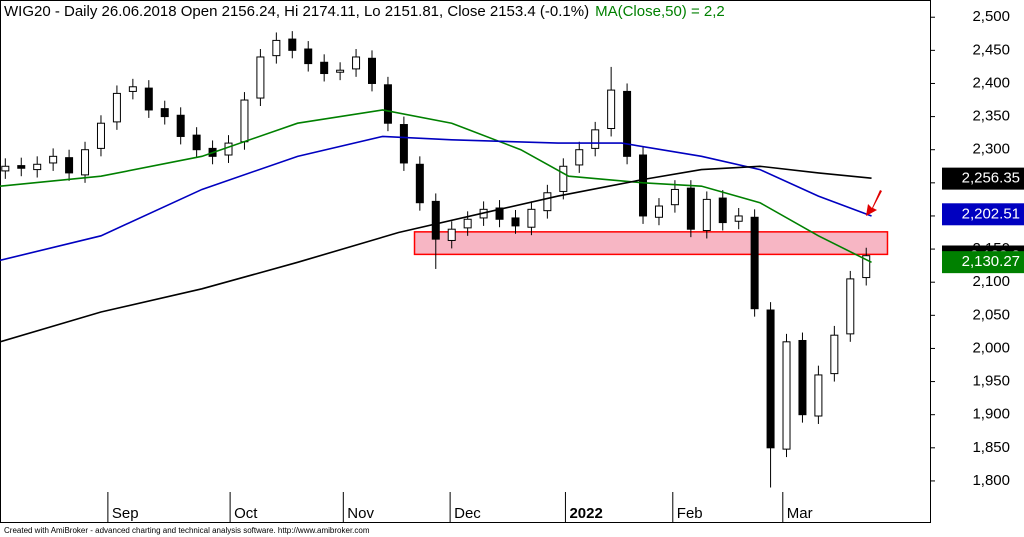 This screenshot has height=537, width=1024. Describe the element at coordinates (660, 11) in the screenshot. I see `ma-legend: MA(Close,50) = 2,2` at that location.